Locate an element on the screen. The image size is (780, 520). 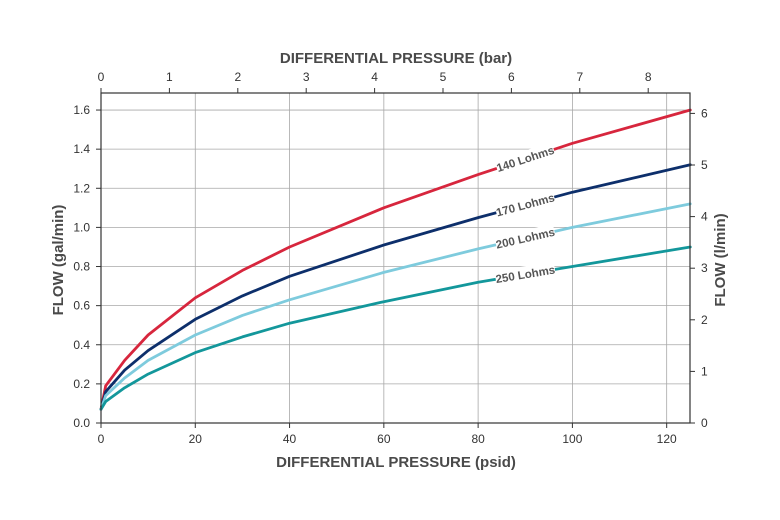
x-bottom-axis-title: DIFFERENTIAL PRESSURE (psid) is located at coordinates (396, 462).